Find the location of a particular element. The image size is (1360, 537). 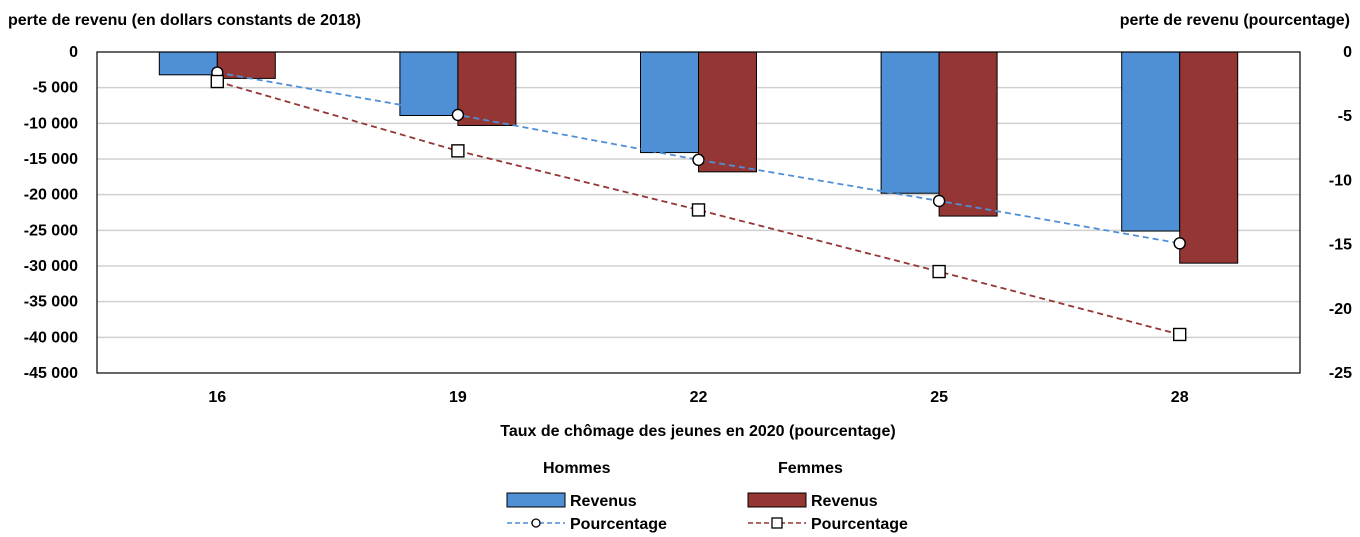

right-tick-label: -20 is located at coordinates (1340, 309).